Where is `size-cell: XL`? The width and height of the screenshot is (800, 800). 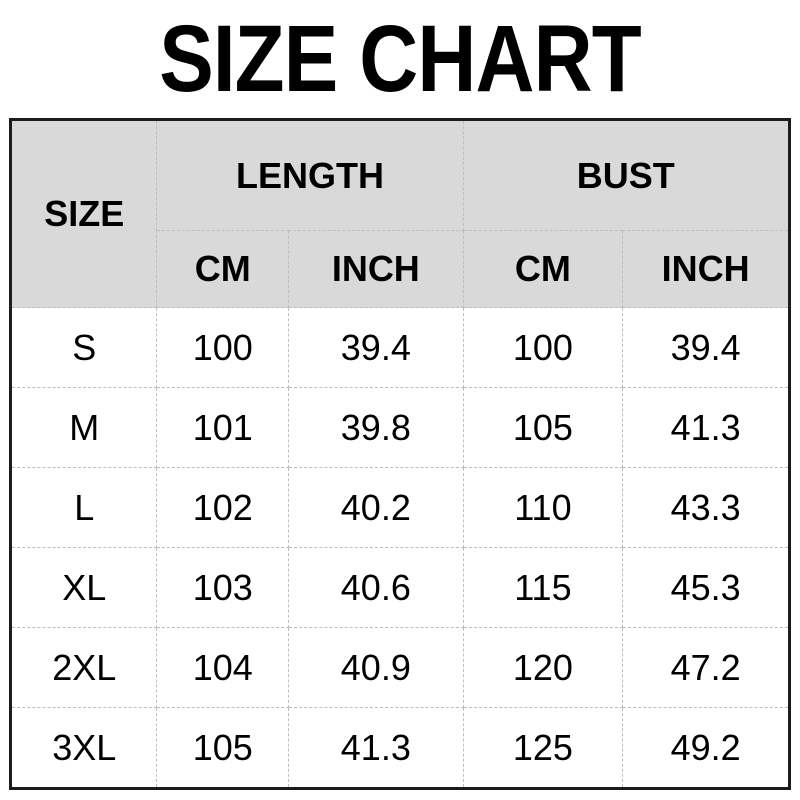 size-cell: XL is located at coordinates (83, 587).